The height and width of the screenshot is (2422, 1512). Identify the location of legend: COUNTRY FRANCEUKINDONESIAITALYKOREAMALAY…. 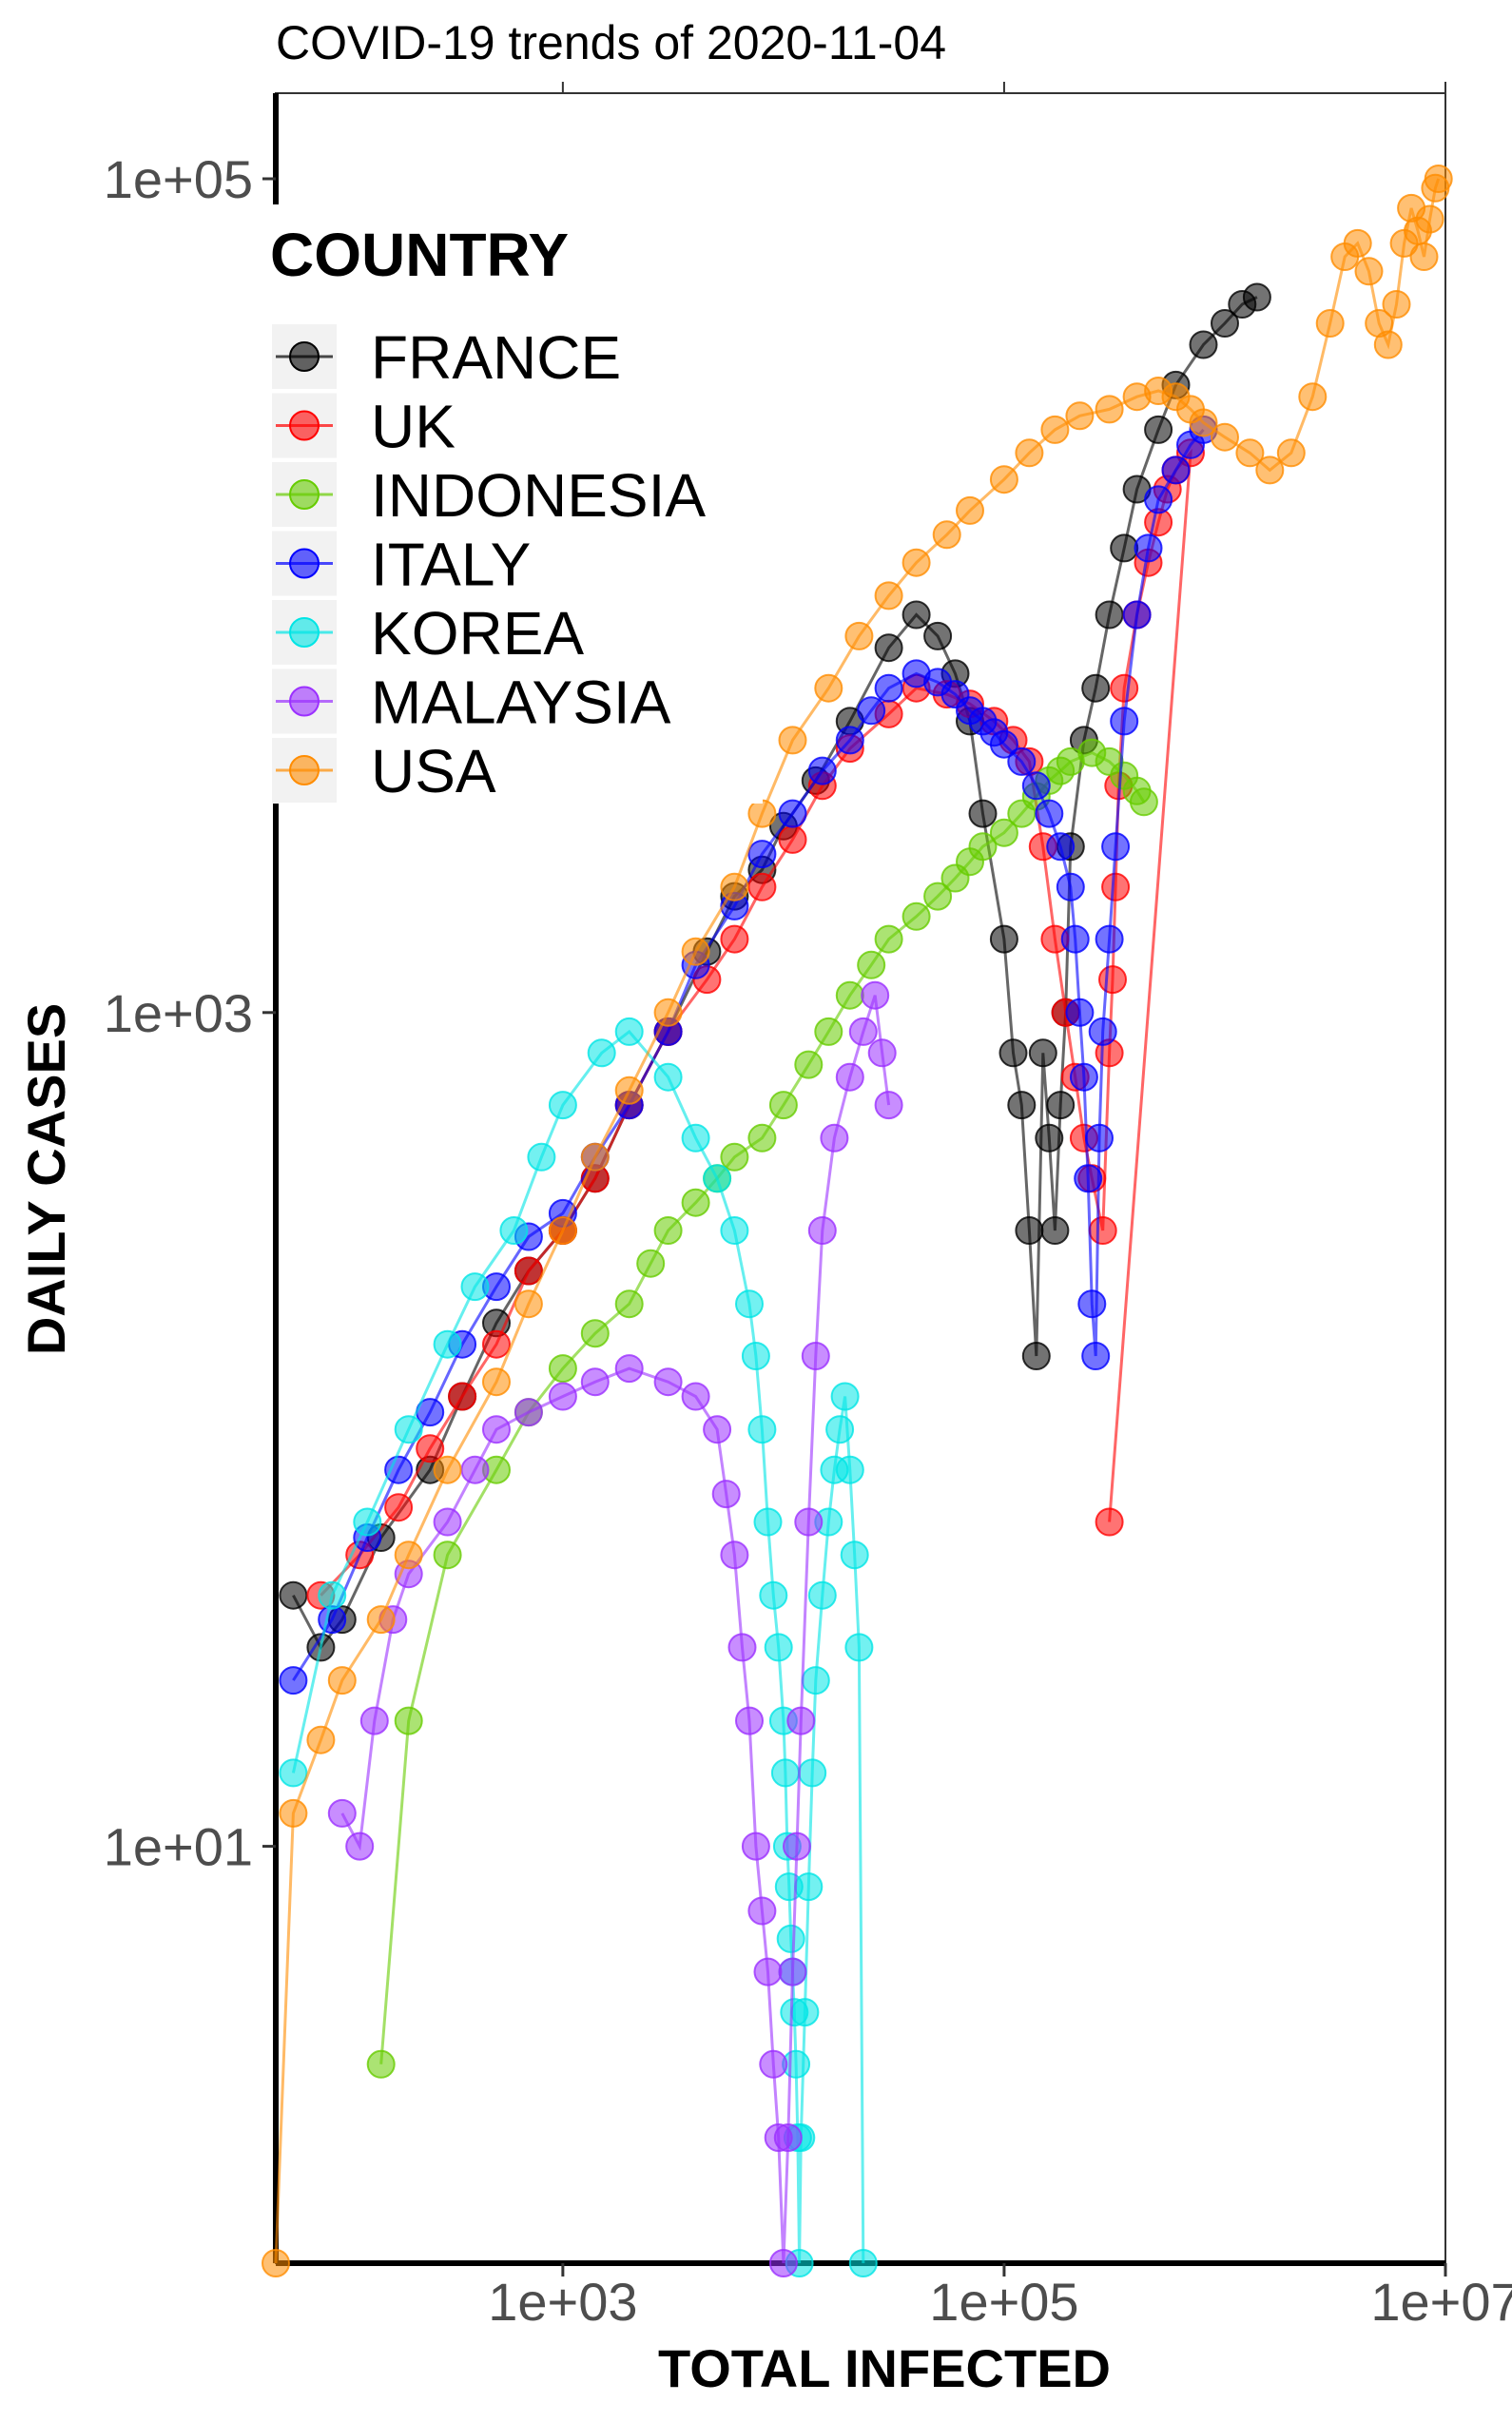
(515, 504).